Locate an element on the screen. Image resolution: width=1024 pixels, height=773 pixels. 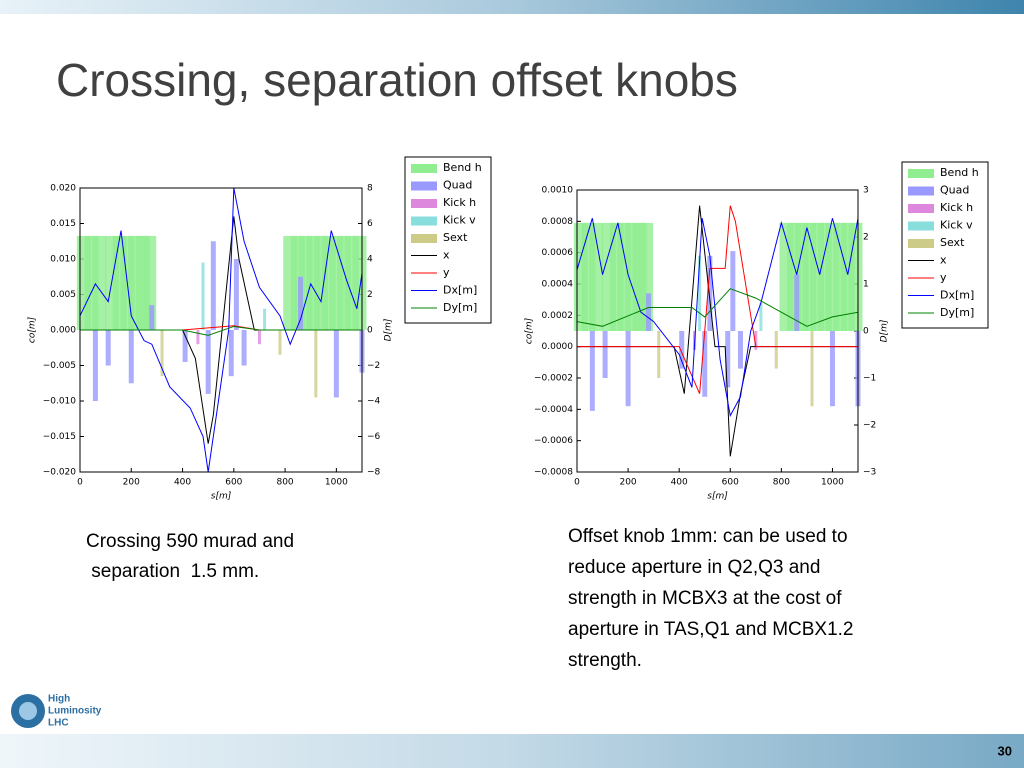
y2-tick-label: −6 is located at coordinates (374, 437).